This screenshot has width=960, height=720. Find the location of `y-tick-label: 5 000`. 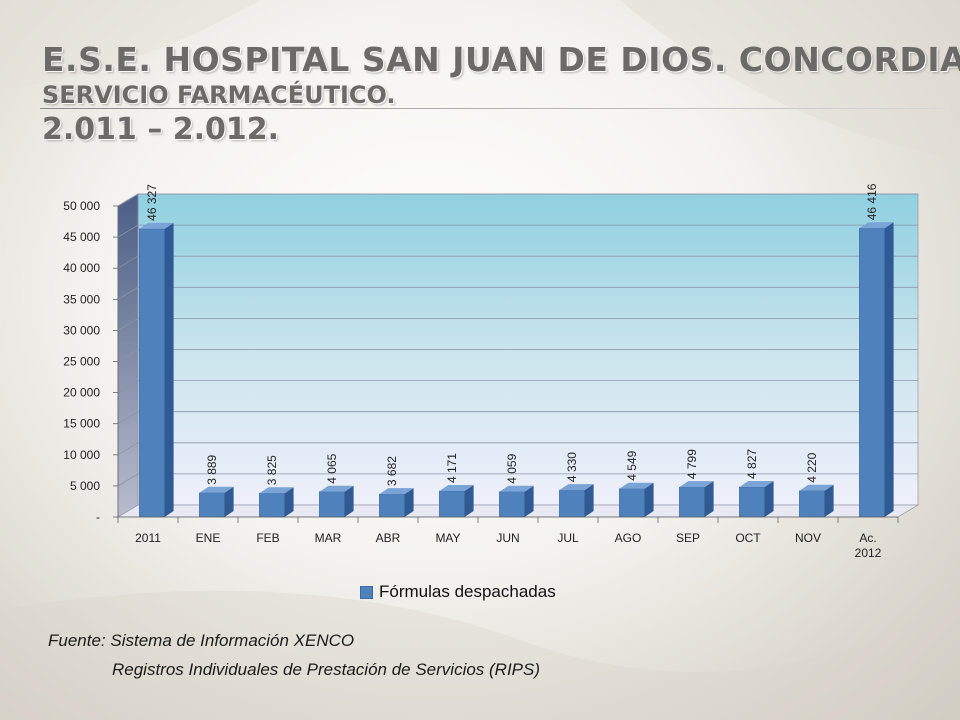

y-tick-label: 5 000 is located at coordinates (85, 486).